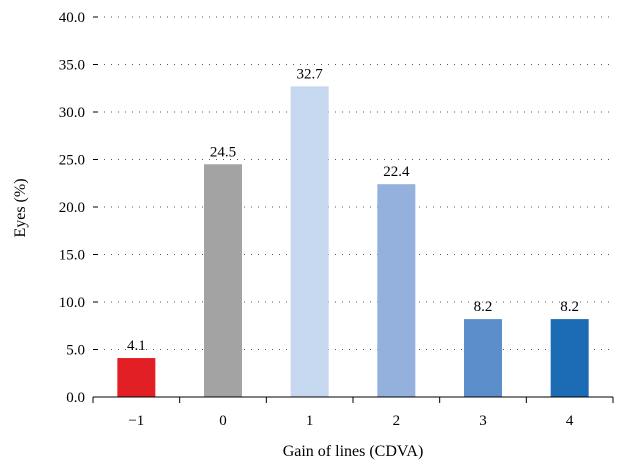 The image size is (618, 464). Describe the element at coordinates (223, 421) in the screenshot. I see `x-tick-label: 0` at that location.